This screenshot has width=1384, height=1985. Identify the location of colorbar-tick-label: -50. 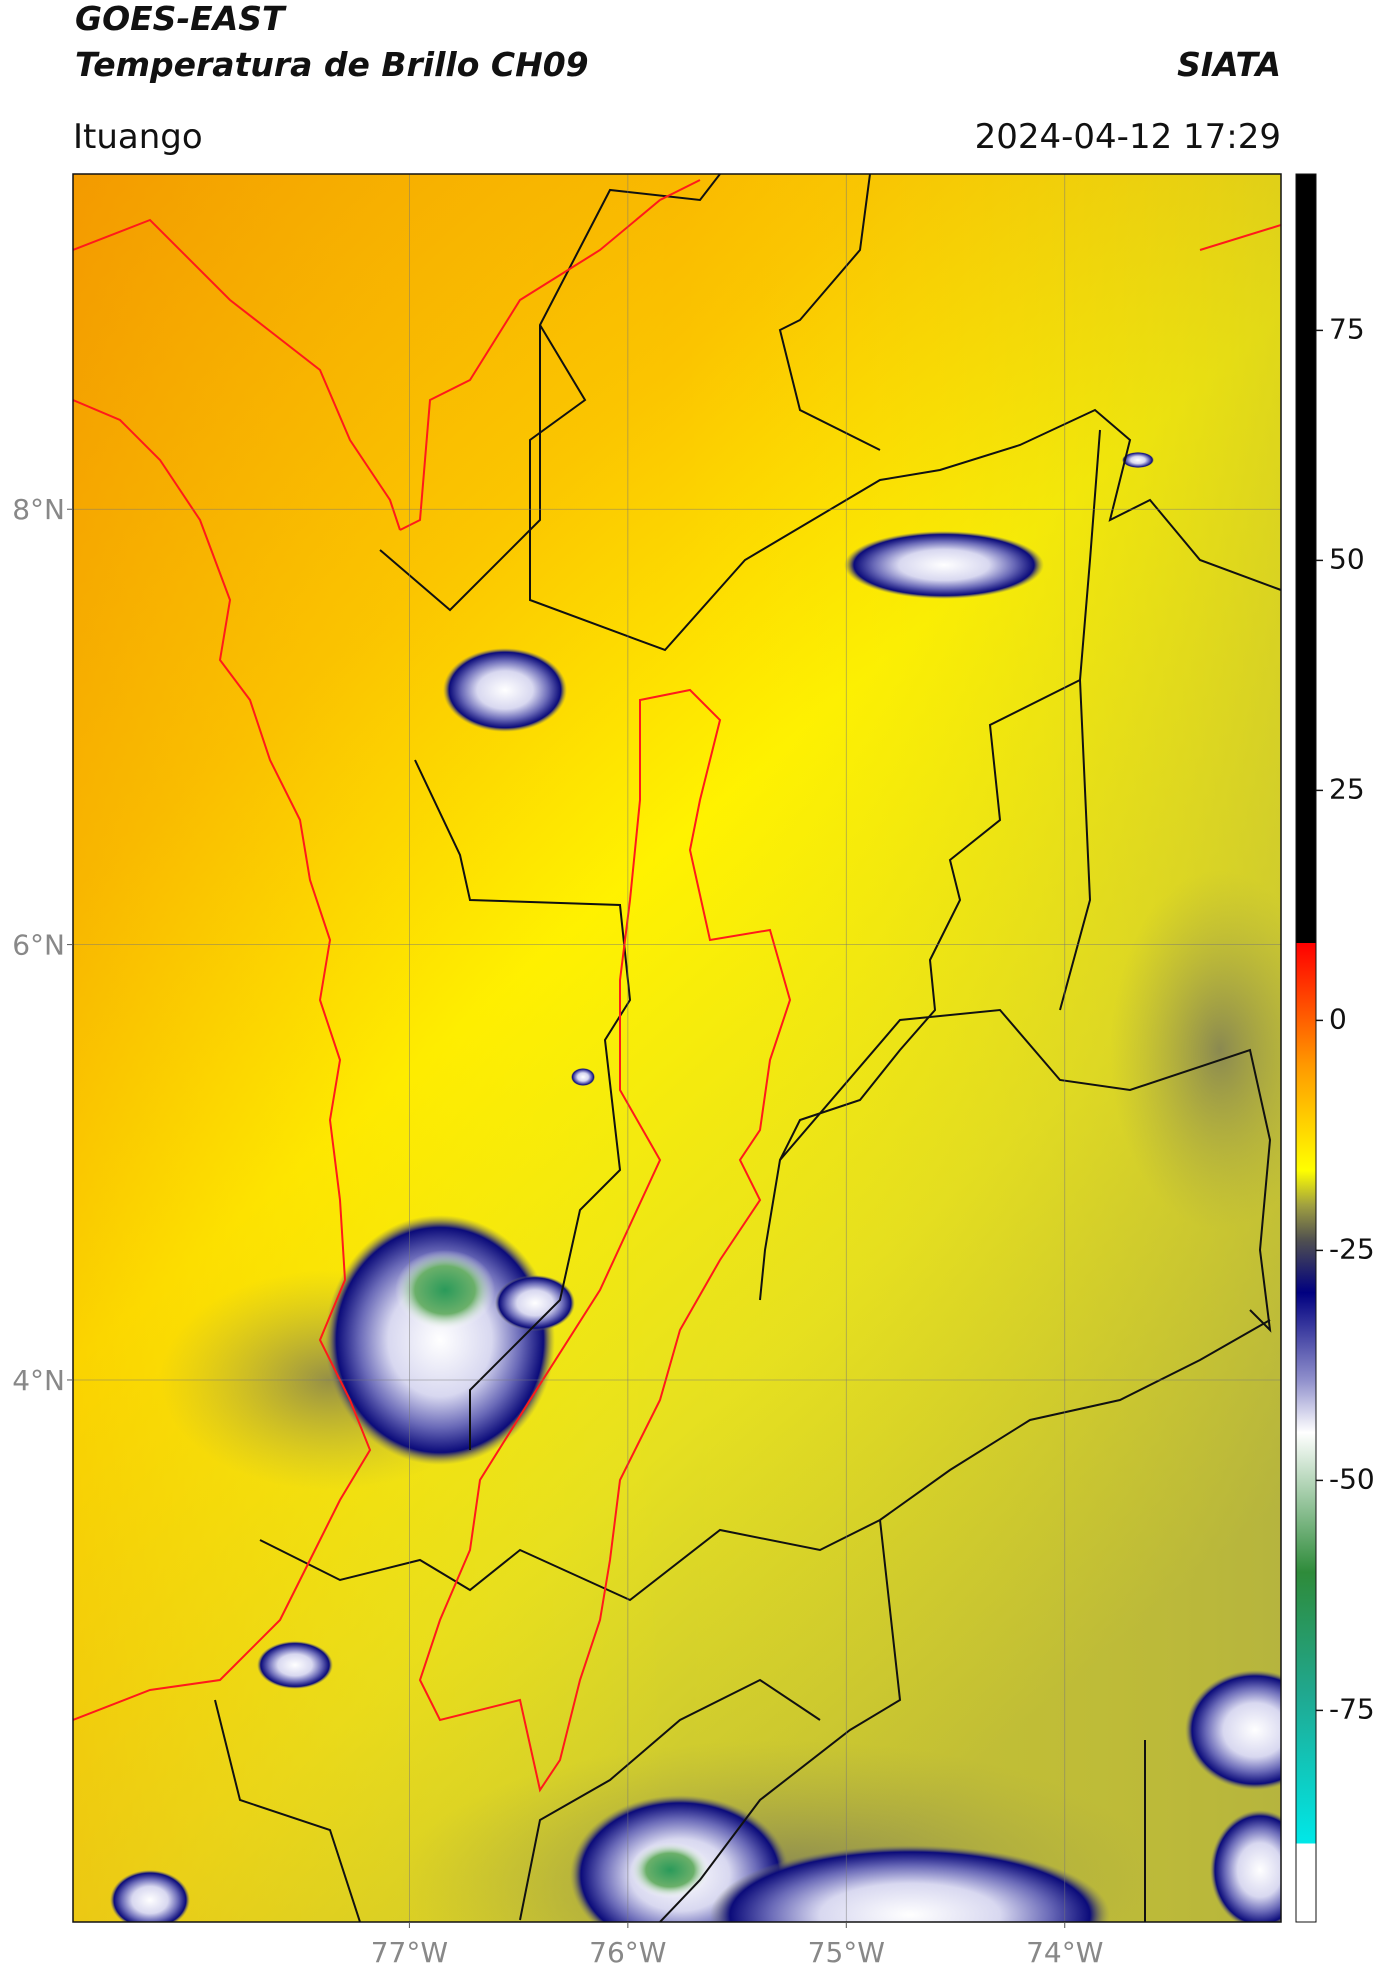
(1352, 1478).